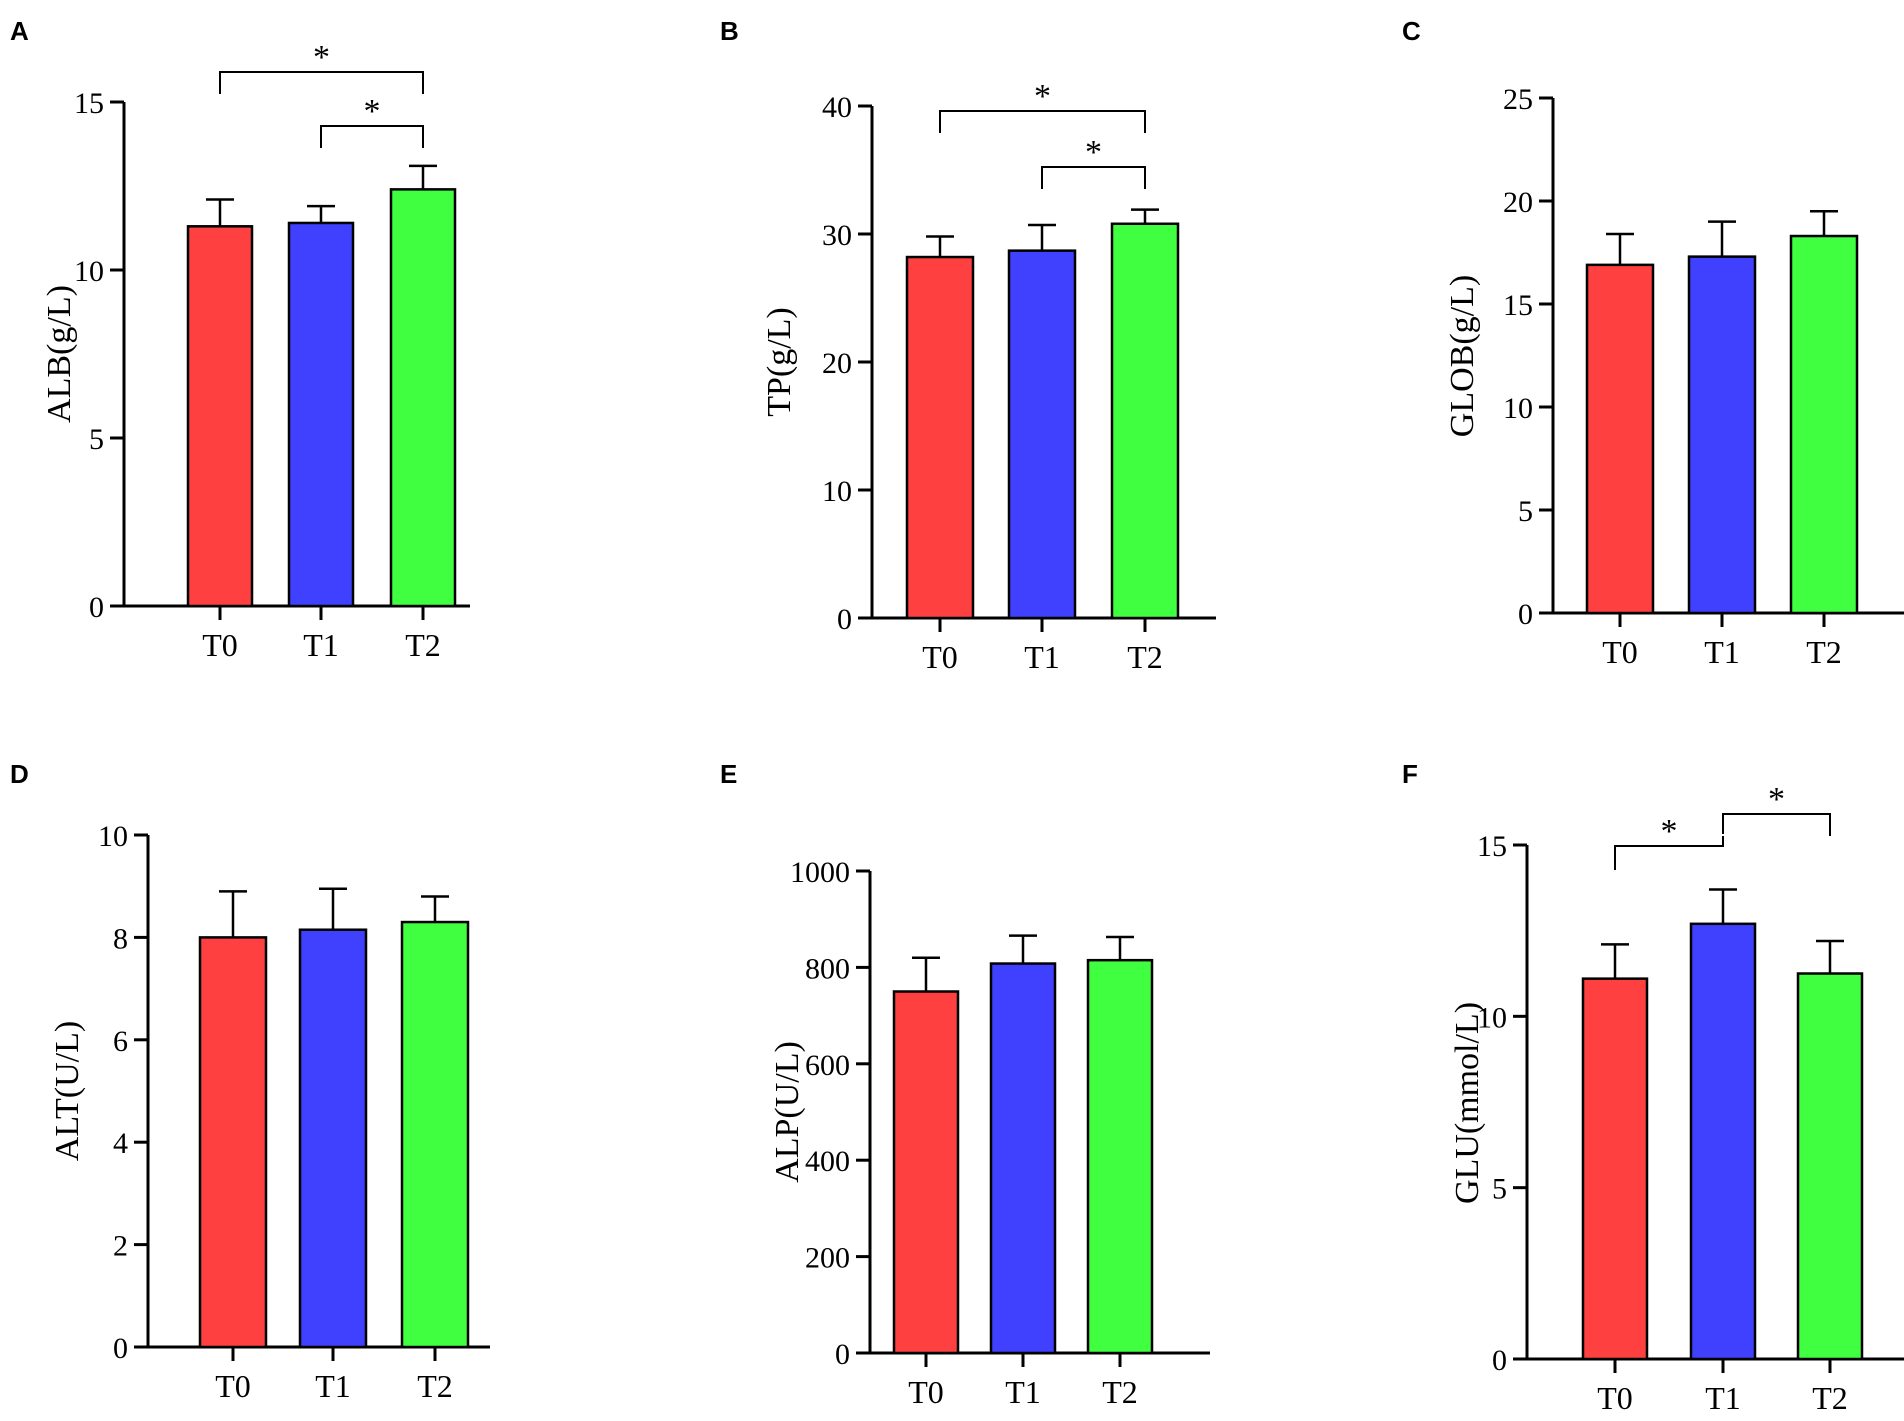 The image size is (1904, 1421). I want to click on y-tick-label: 8, so click(120, 938).